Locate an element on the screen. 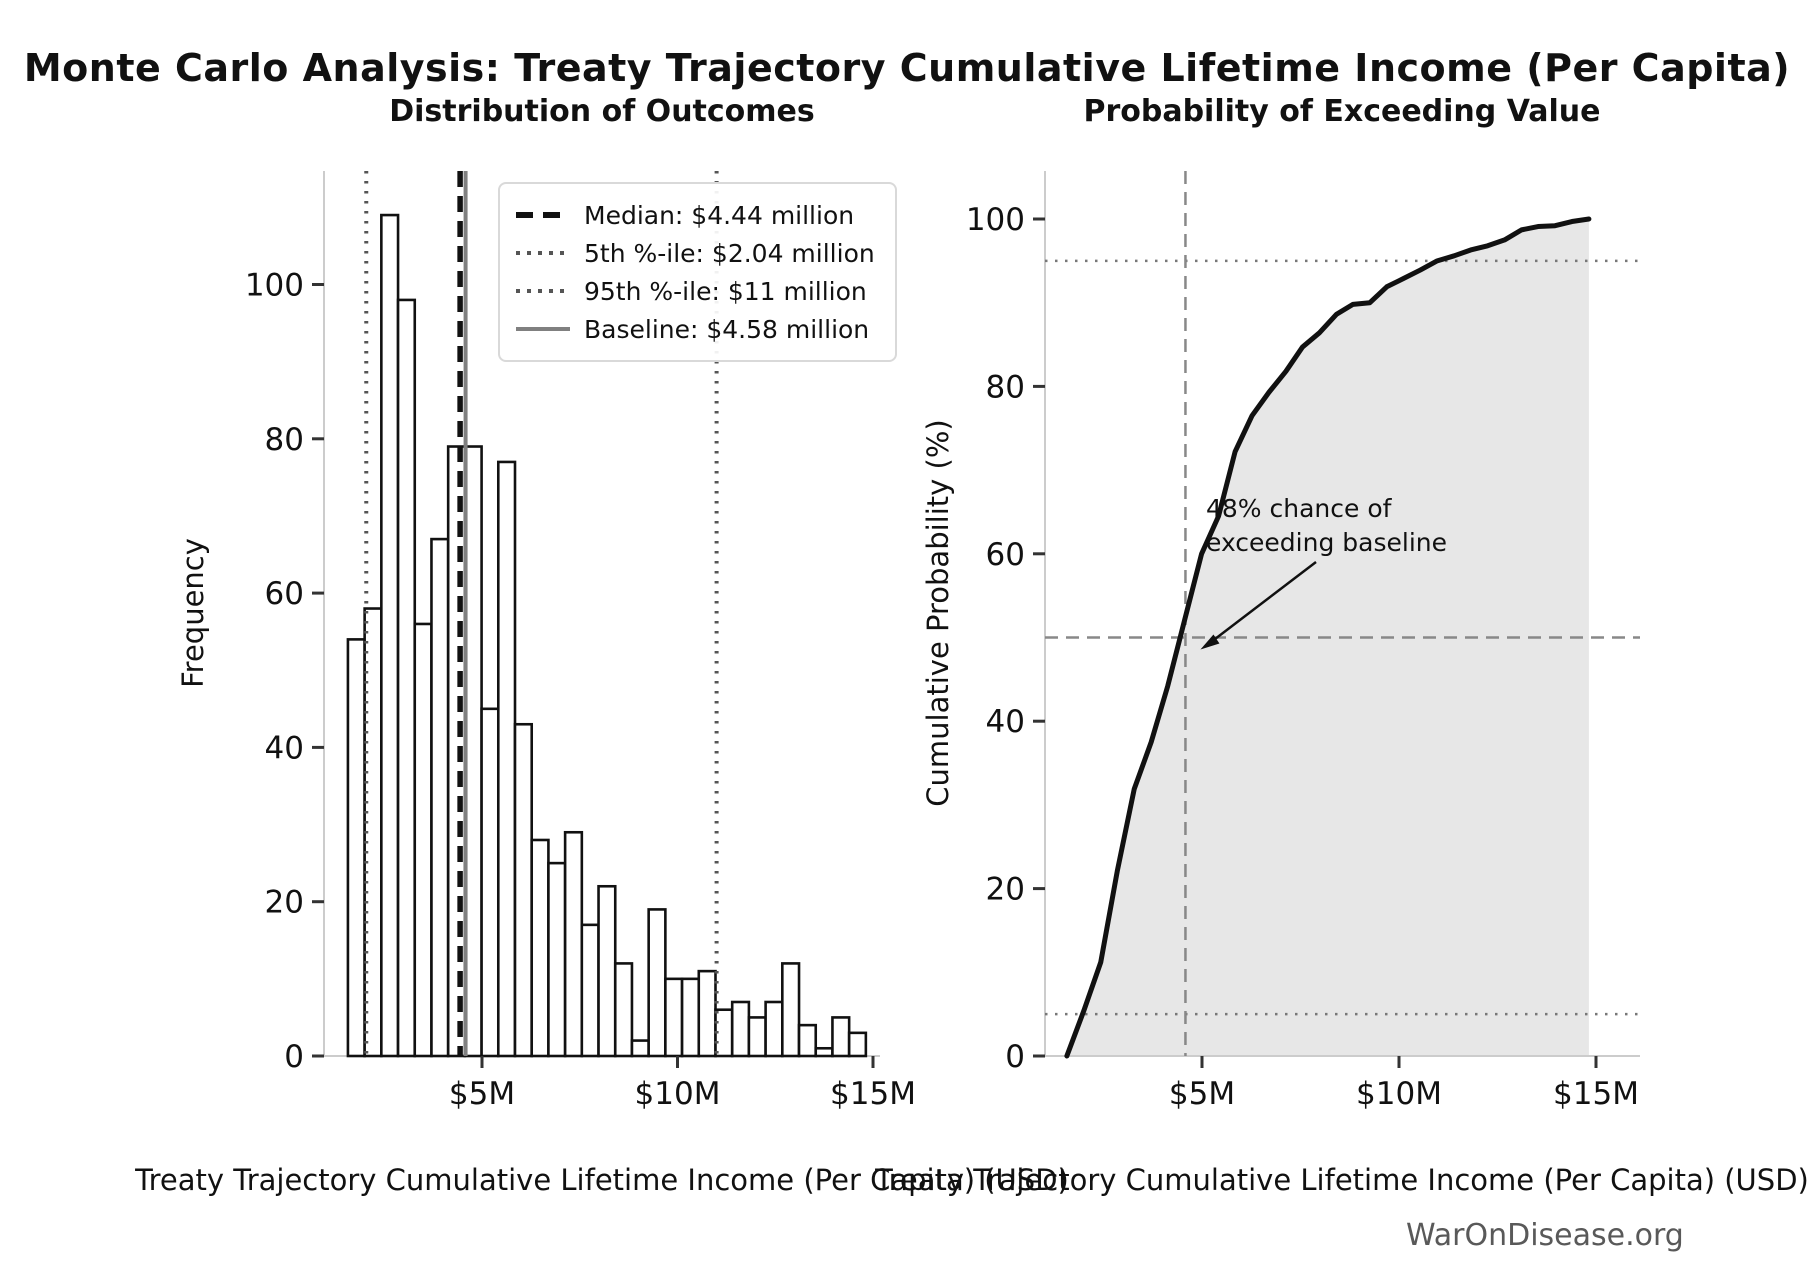  cdf-title: Probability of Exceeding Value is located at coordinates (1342, 111).